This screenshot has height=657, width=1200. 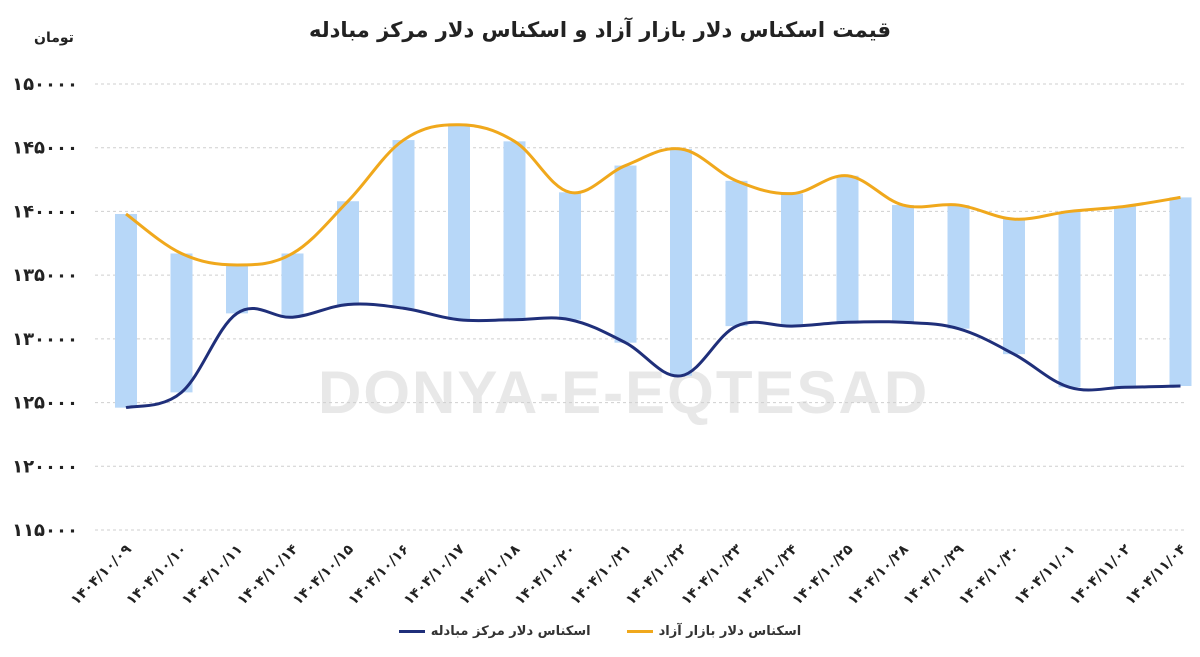 I want to click on y-tick-label: ۱۳۰۰۰۰, so click(x=45, y=339).